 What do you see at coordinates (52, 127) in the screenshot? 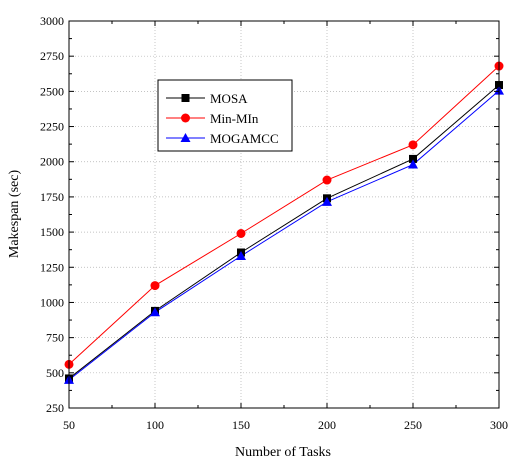
I see `y-tick-label: 2250` at bounding box center [52, 127].